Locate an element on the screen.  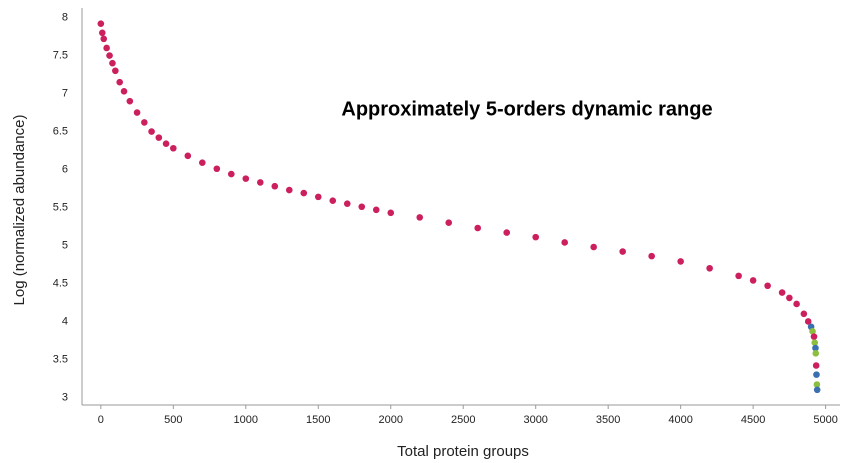
y-tick-label: 5.5 is located at coordinates (60, 207).